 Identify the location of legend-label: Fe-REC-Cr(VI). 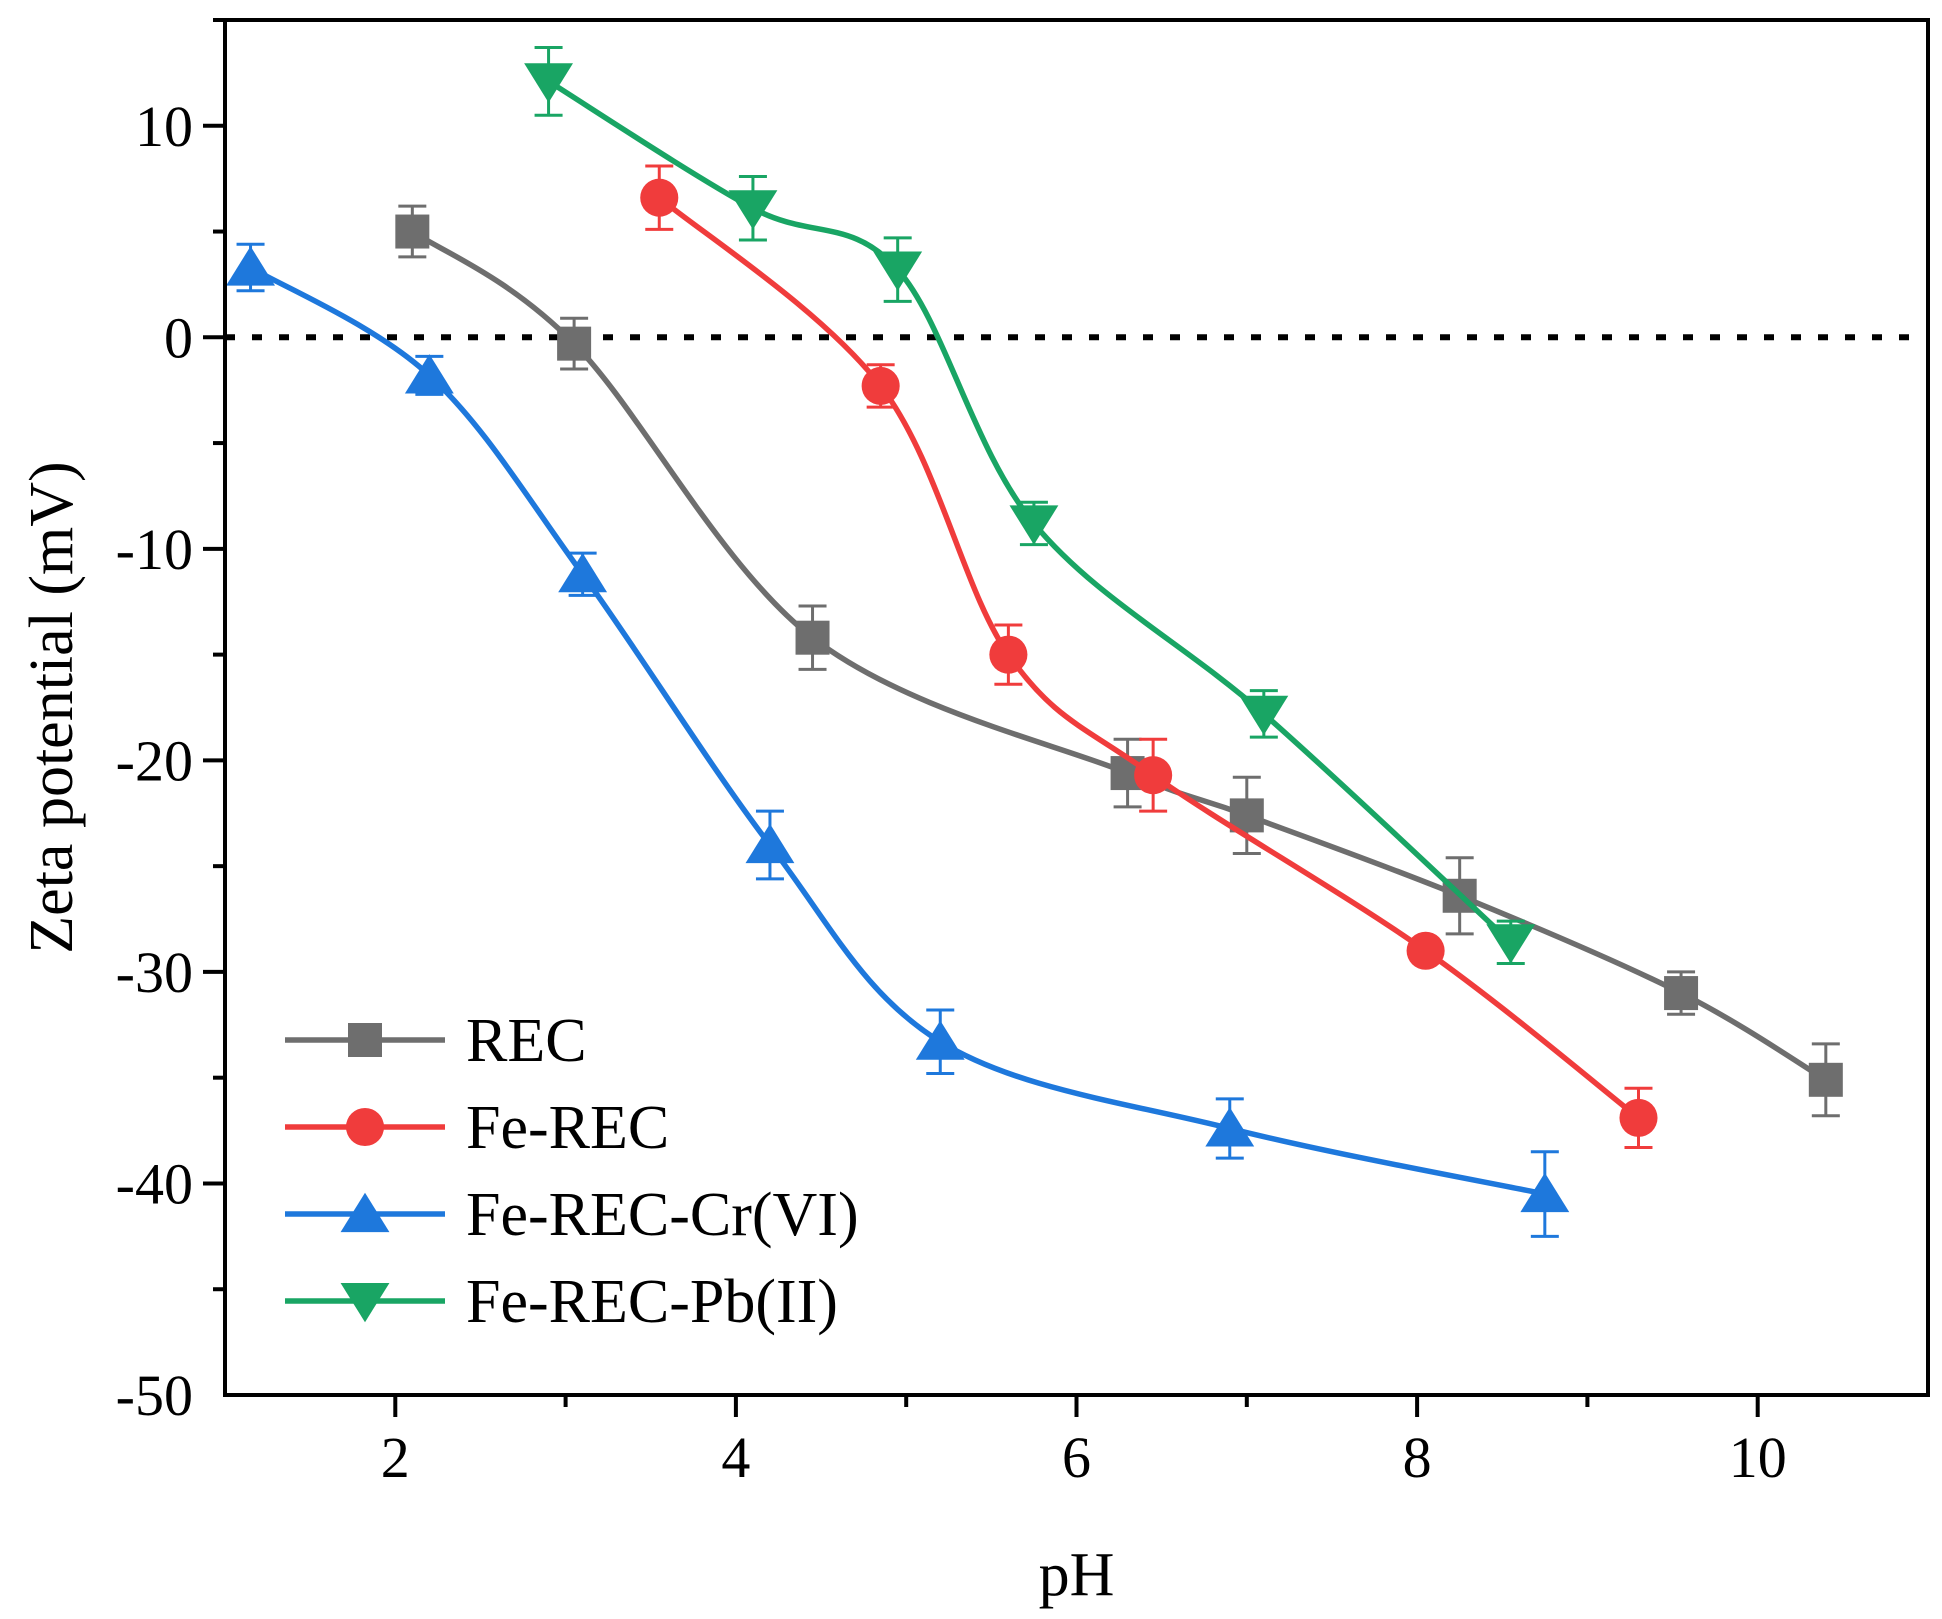
(662, 1215).